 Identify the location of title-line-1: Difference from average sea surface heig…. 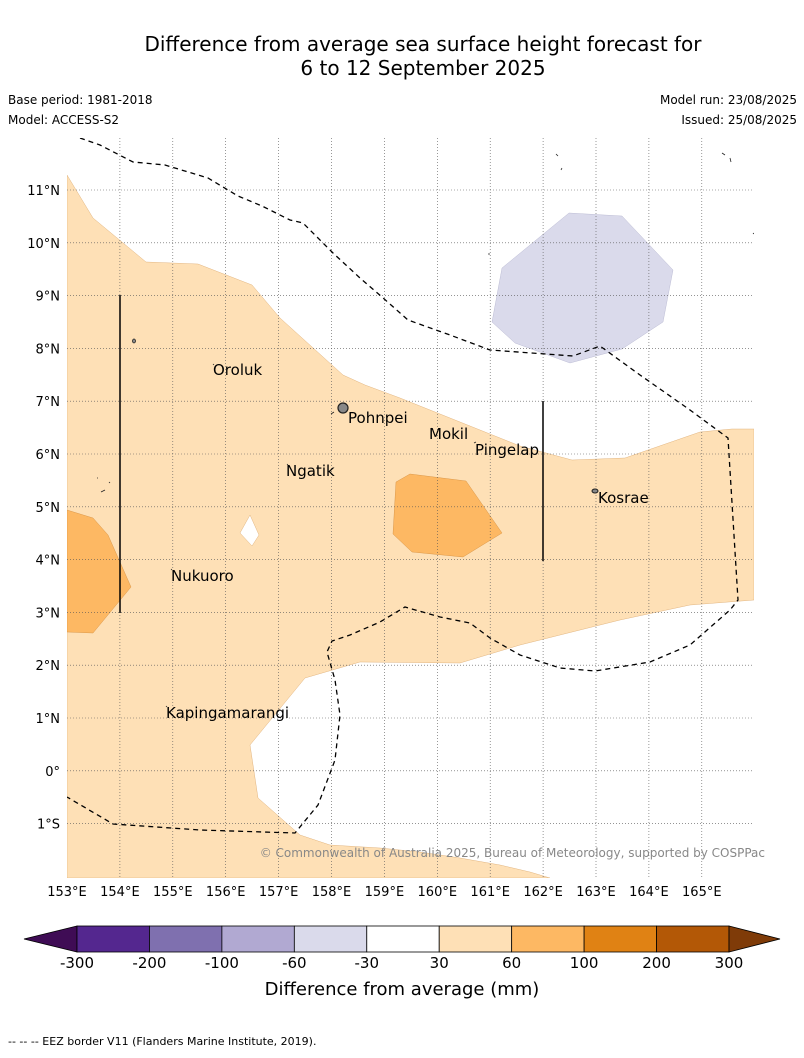
(423, 44).